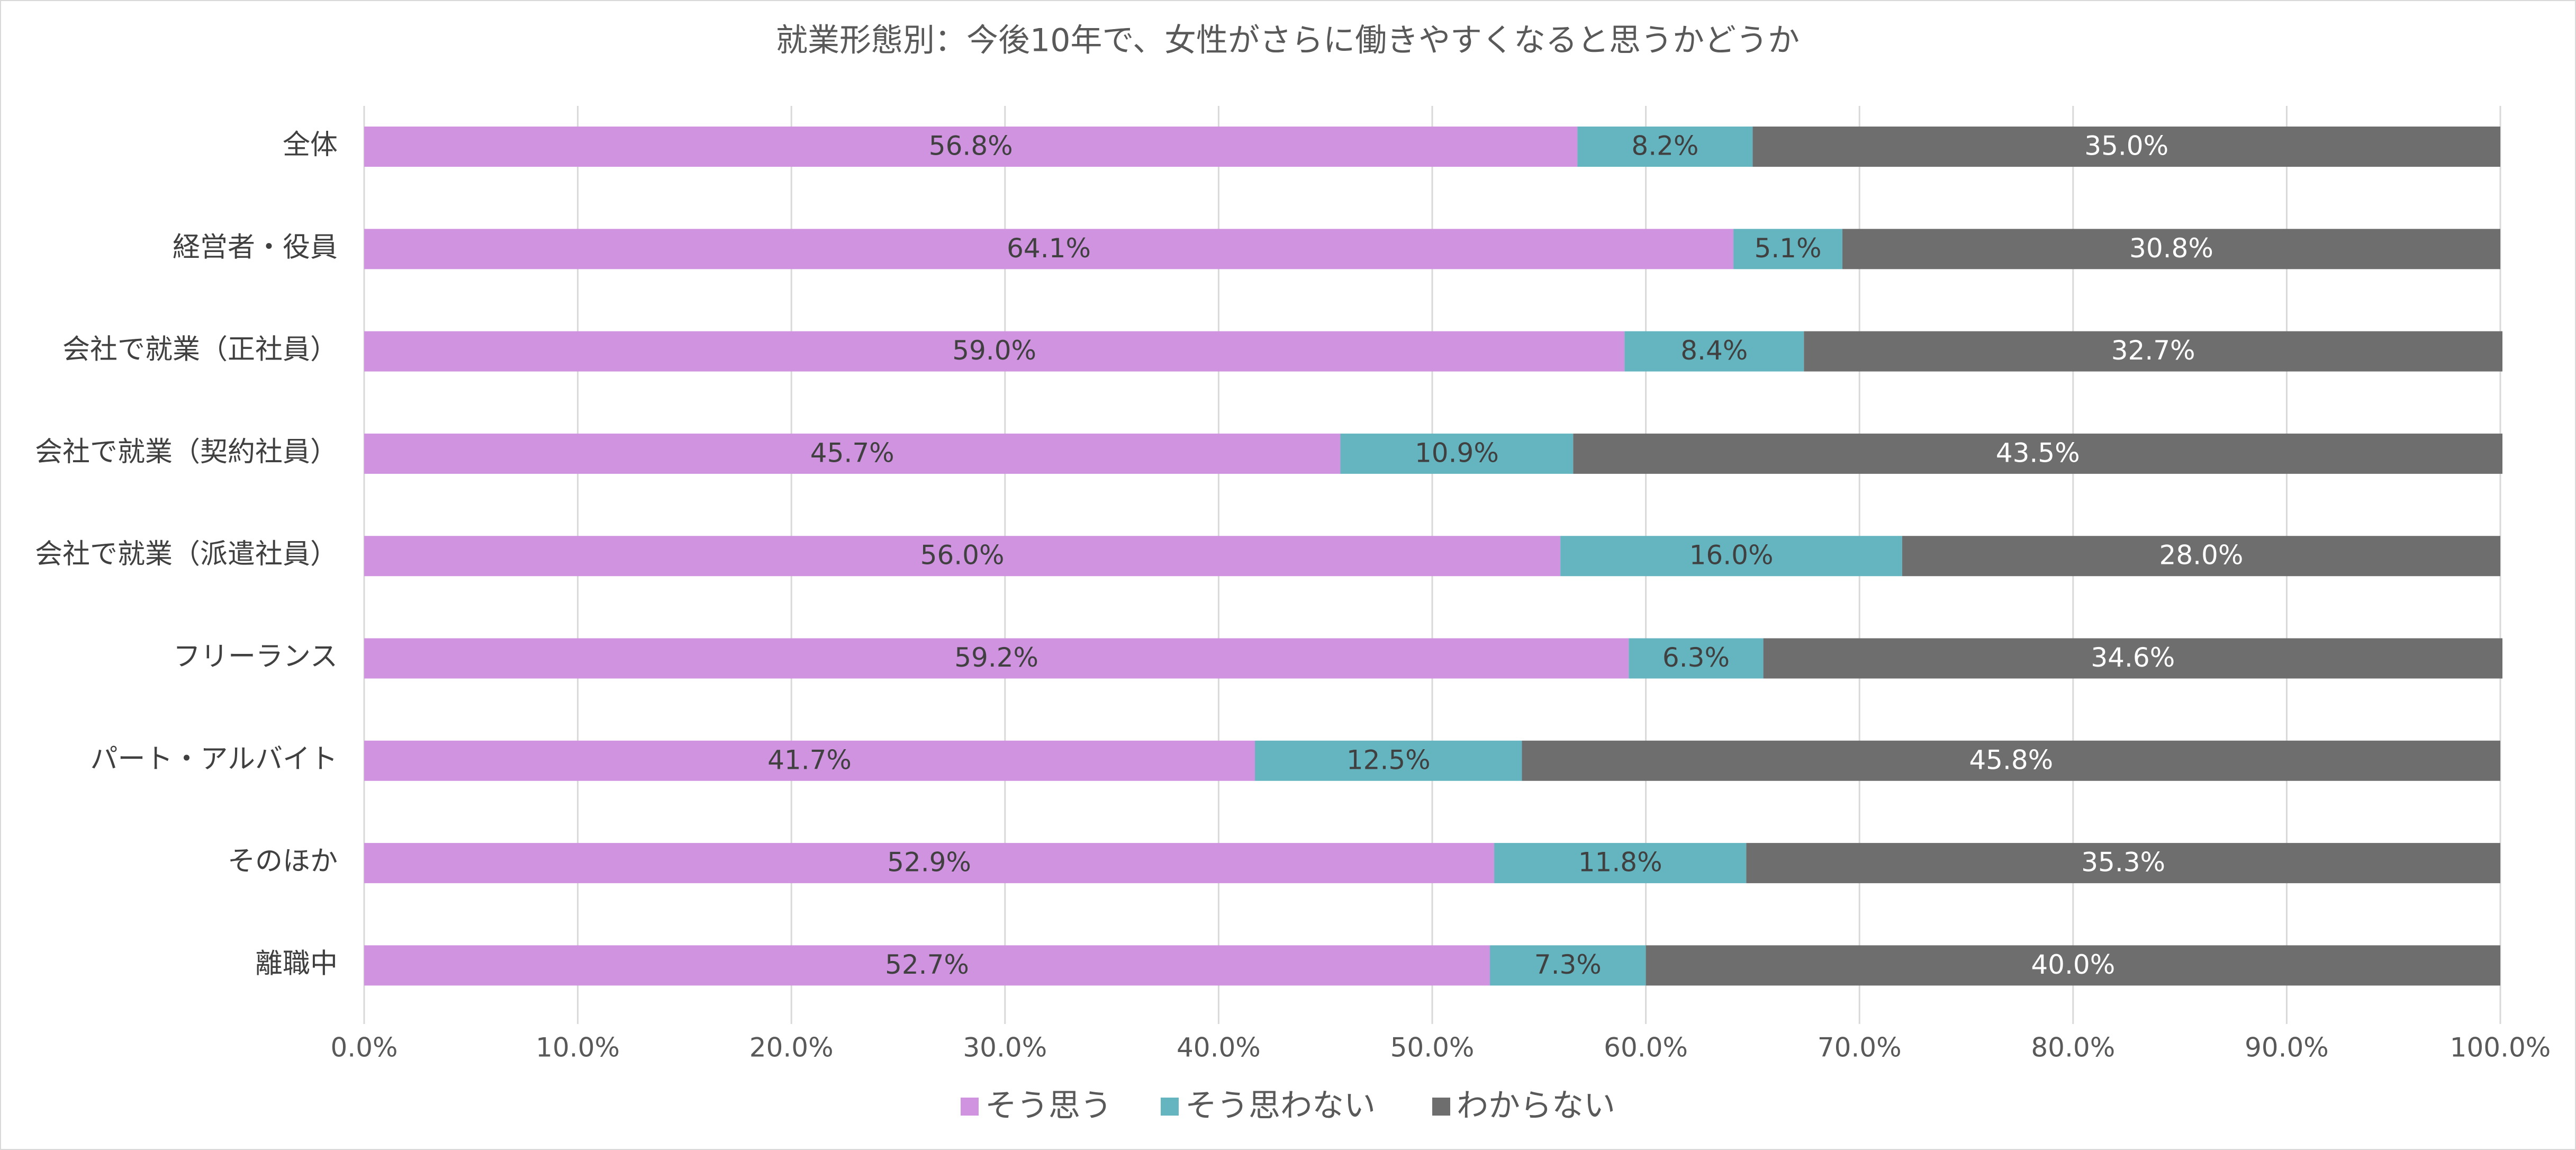  What do you see at coordinates (791, 1047) in the screenshot?
I see `x-tick-label: 20.0%` at bounding box center [791, 1047].